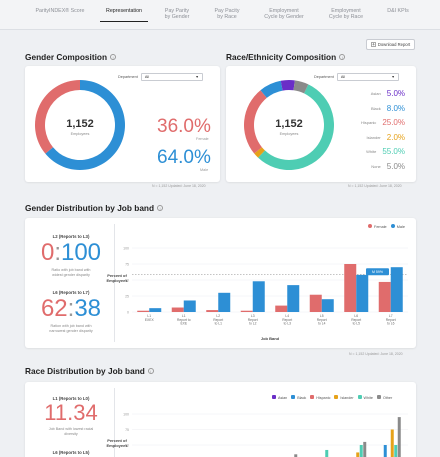  What do you see at coordinates (71, 431) in the screenshot?
I see `race-kpi1-sub: Job Band with lowest racial diversity` at bounding box center [71, 431].